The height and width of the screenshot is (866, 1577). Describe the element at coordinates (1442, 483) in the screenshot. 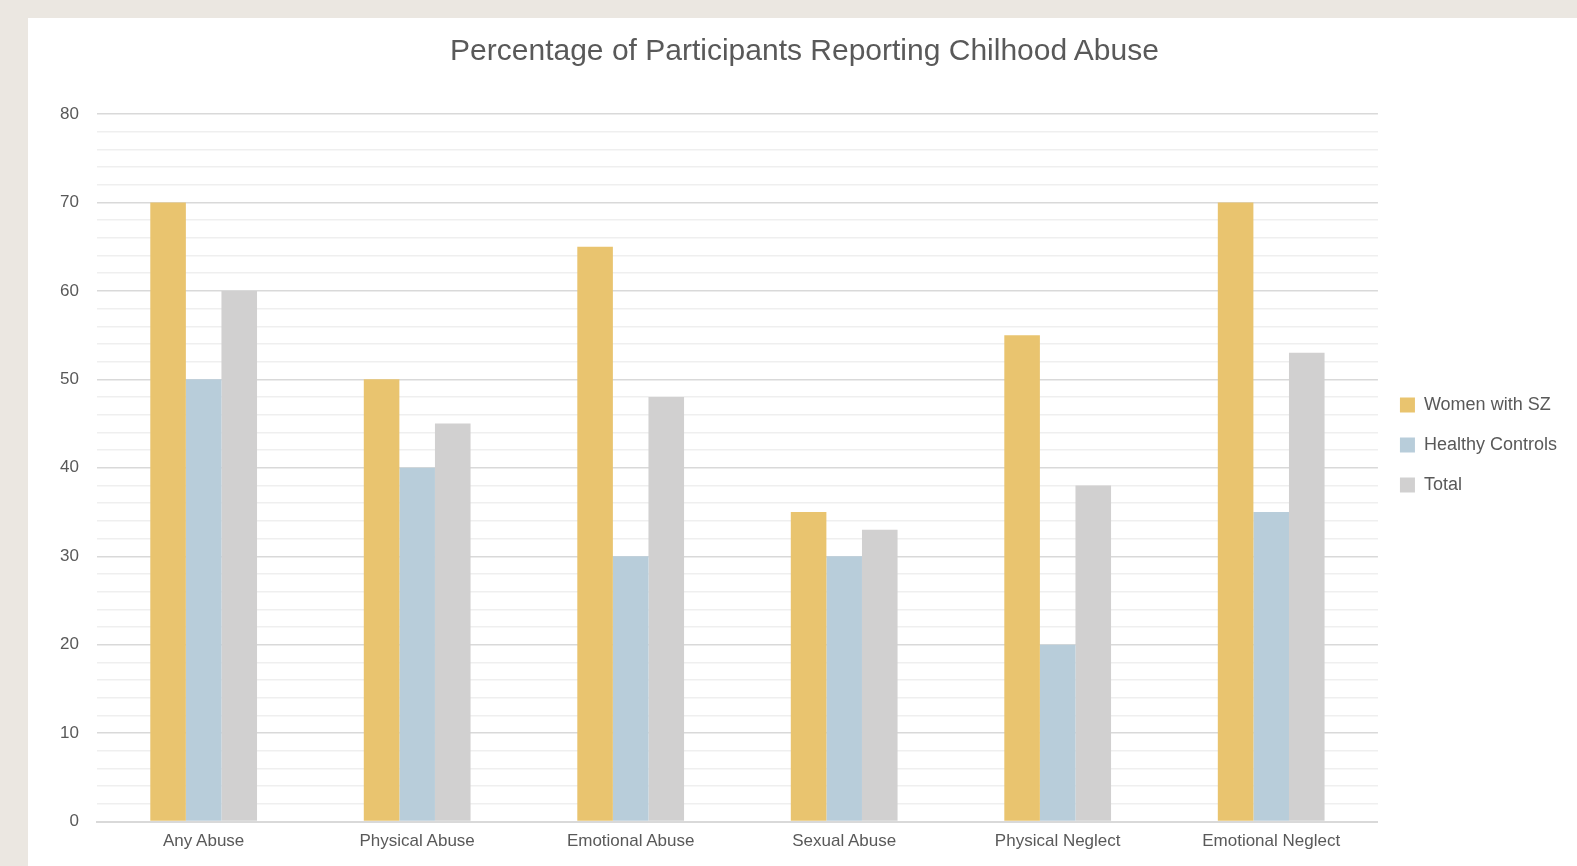

I see `legend-label: Total` at that location.